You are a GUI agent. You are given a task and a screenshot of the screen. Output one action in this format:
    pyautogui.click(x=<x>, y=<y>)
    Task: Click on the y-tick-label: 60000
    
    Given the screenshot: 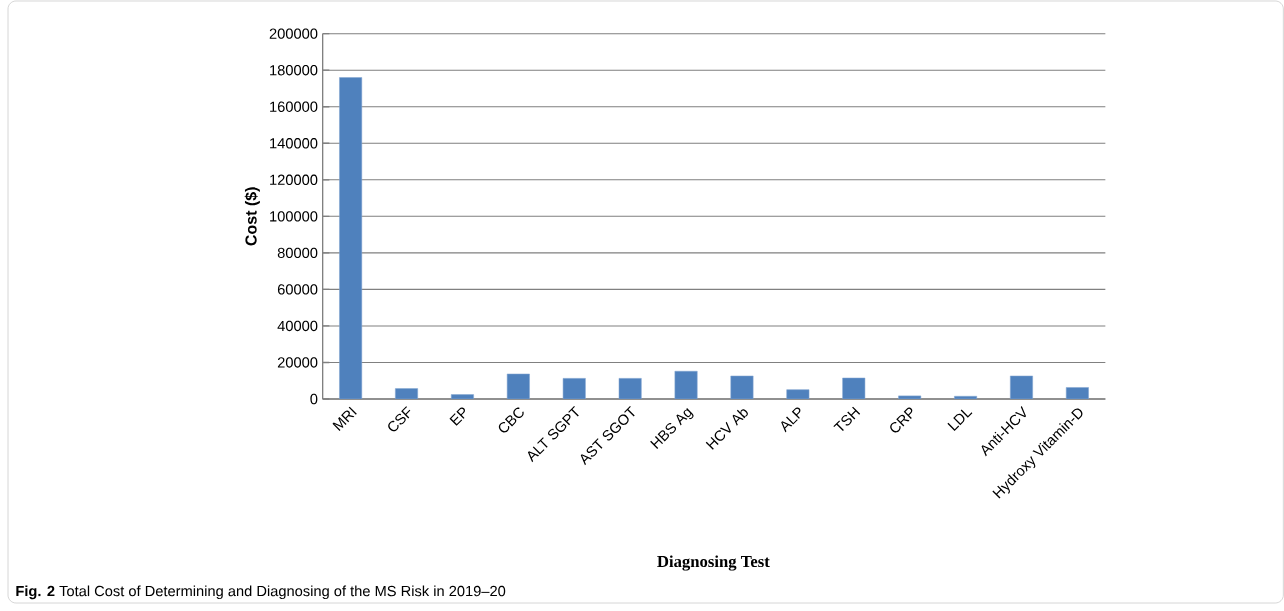 What is the action you would take?
    pyautogui.click(x=297, y=289)
    